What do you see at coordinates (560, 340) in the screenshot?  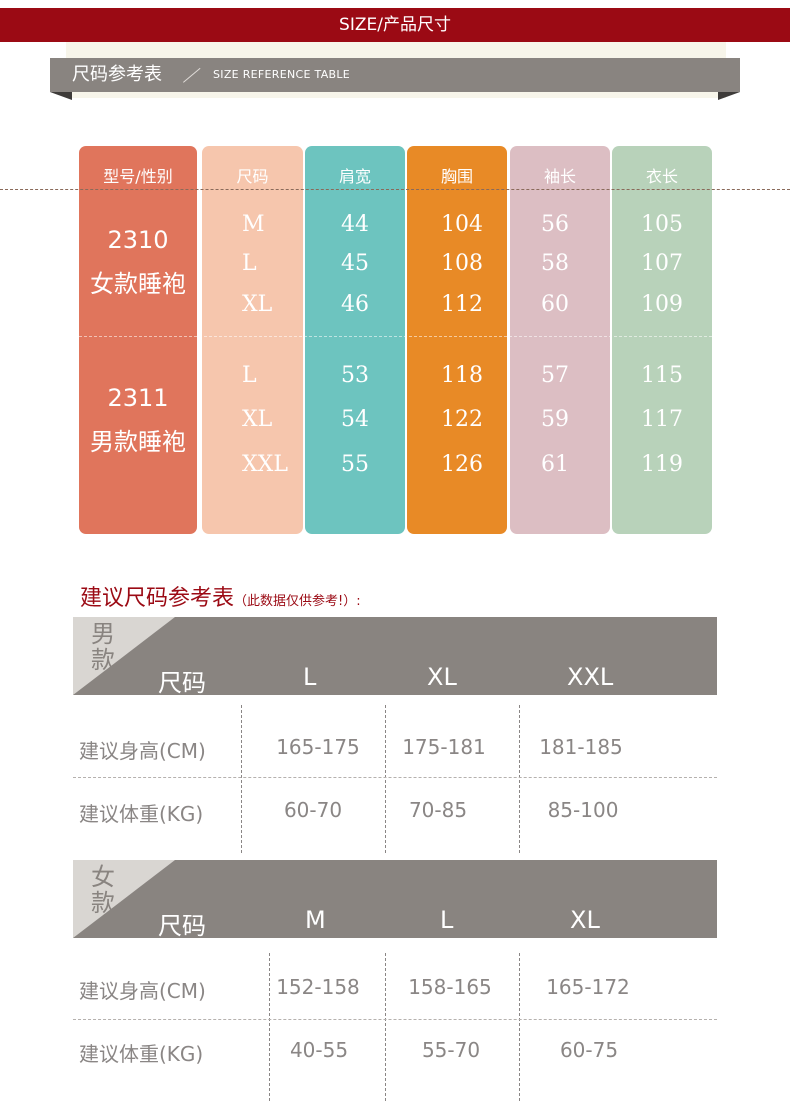 I see `column-sleeve` at bounding box center [560, 340].